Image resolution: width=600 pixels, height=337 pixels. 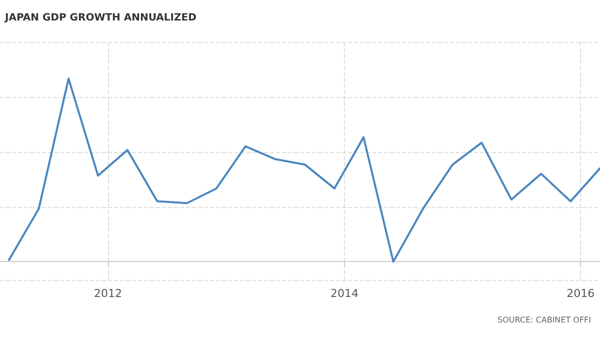 What do you see at coordinates (108, 293) in the screenshot?
I see `x-tick-label: 2012` at bounding box center [108, 293].